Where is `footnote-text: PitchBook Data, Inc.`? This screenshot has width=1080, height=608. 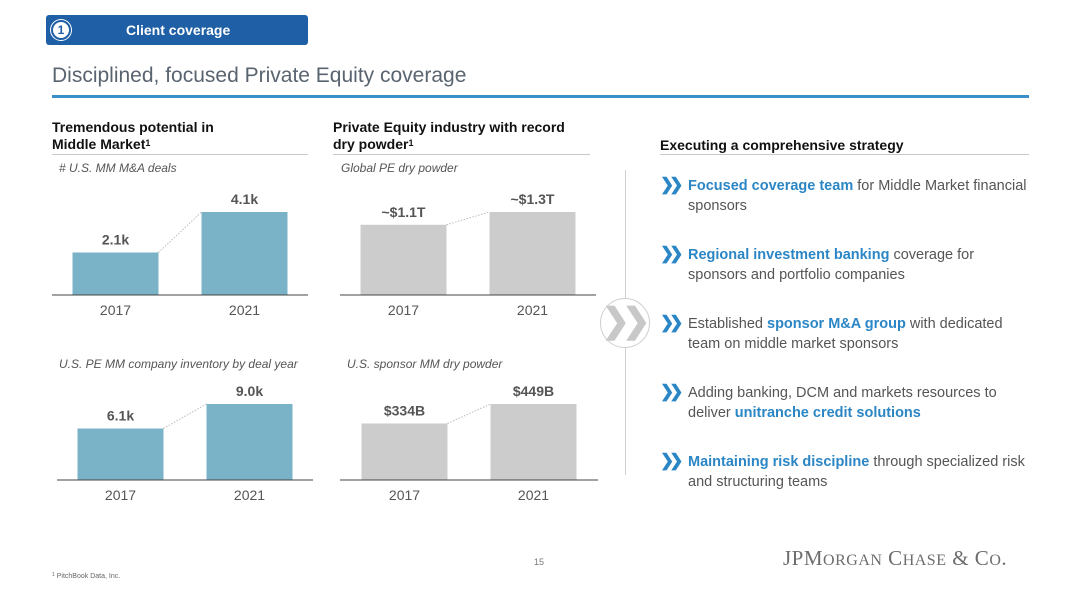 footnote-text: PitchBook Data, Inc. is located at coordinates (88, 576).